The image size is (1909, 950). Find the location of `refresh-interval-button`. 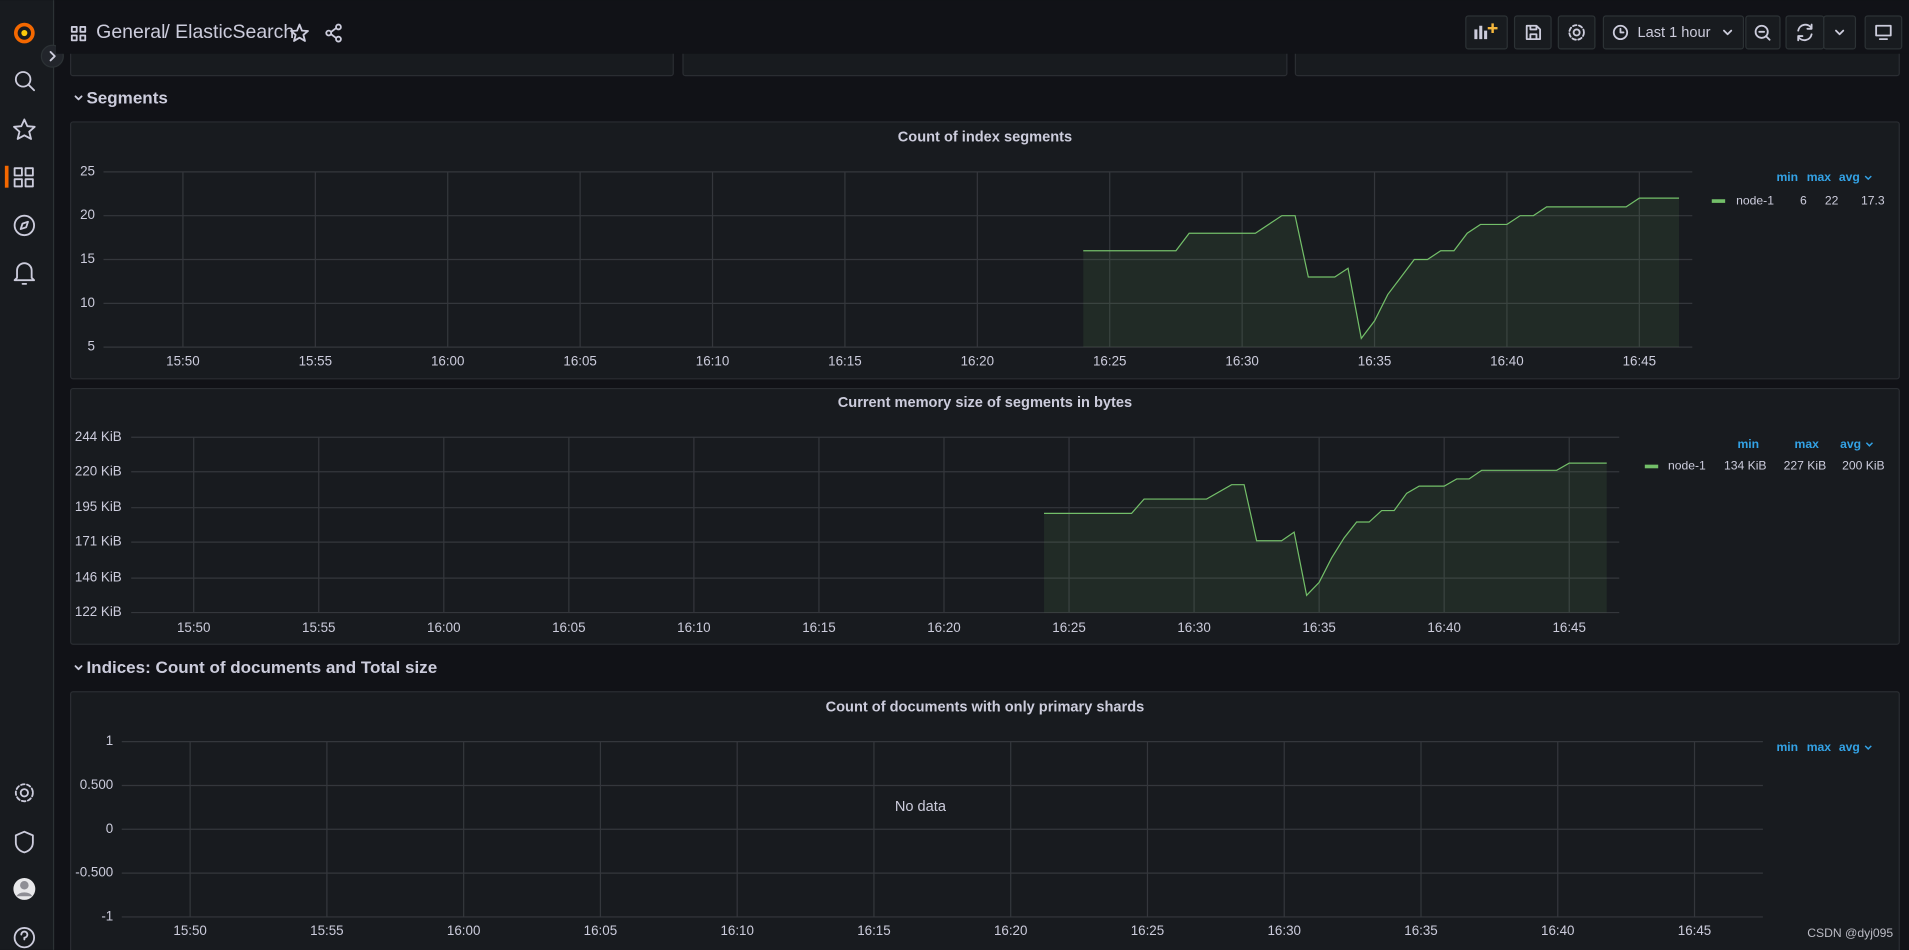

refresh-interval-button is located at coordinates (1840, 32).